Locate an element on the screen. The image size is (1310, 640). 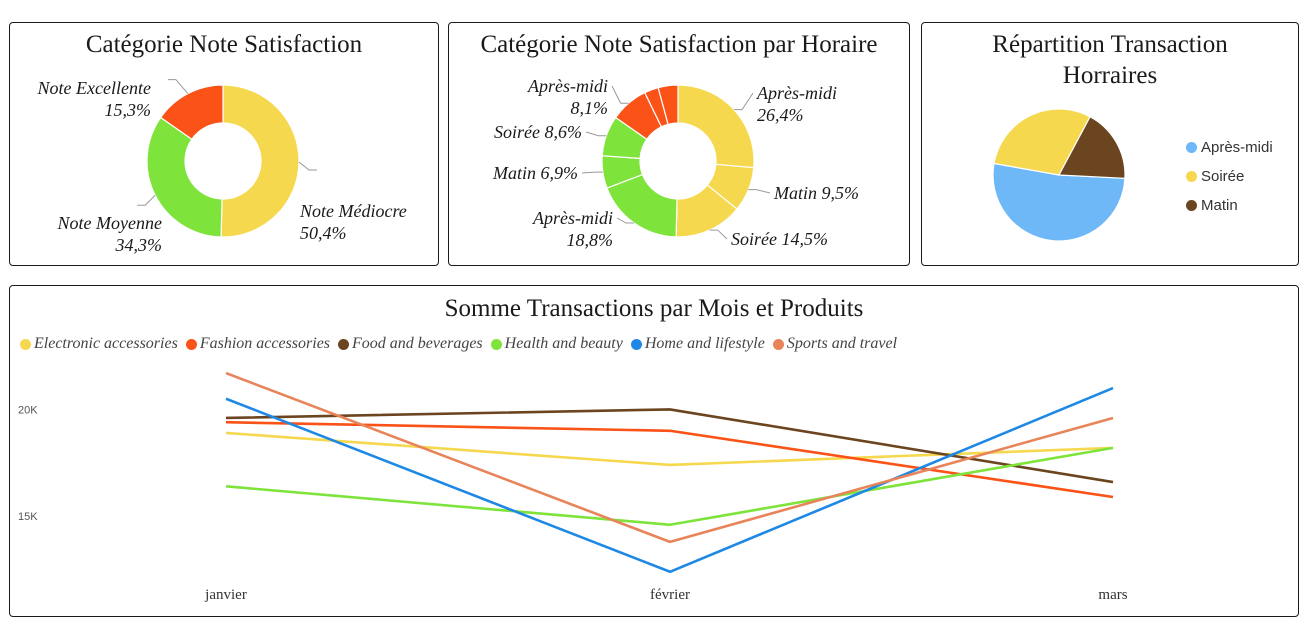
legend-item: Food and beverages is located at coordinates (410, 344).